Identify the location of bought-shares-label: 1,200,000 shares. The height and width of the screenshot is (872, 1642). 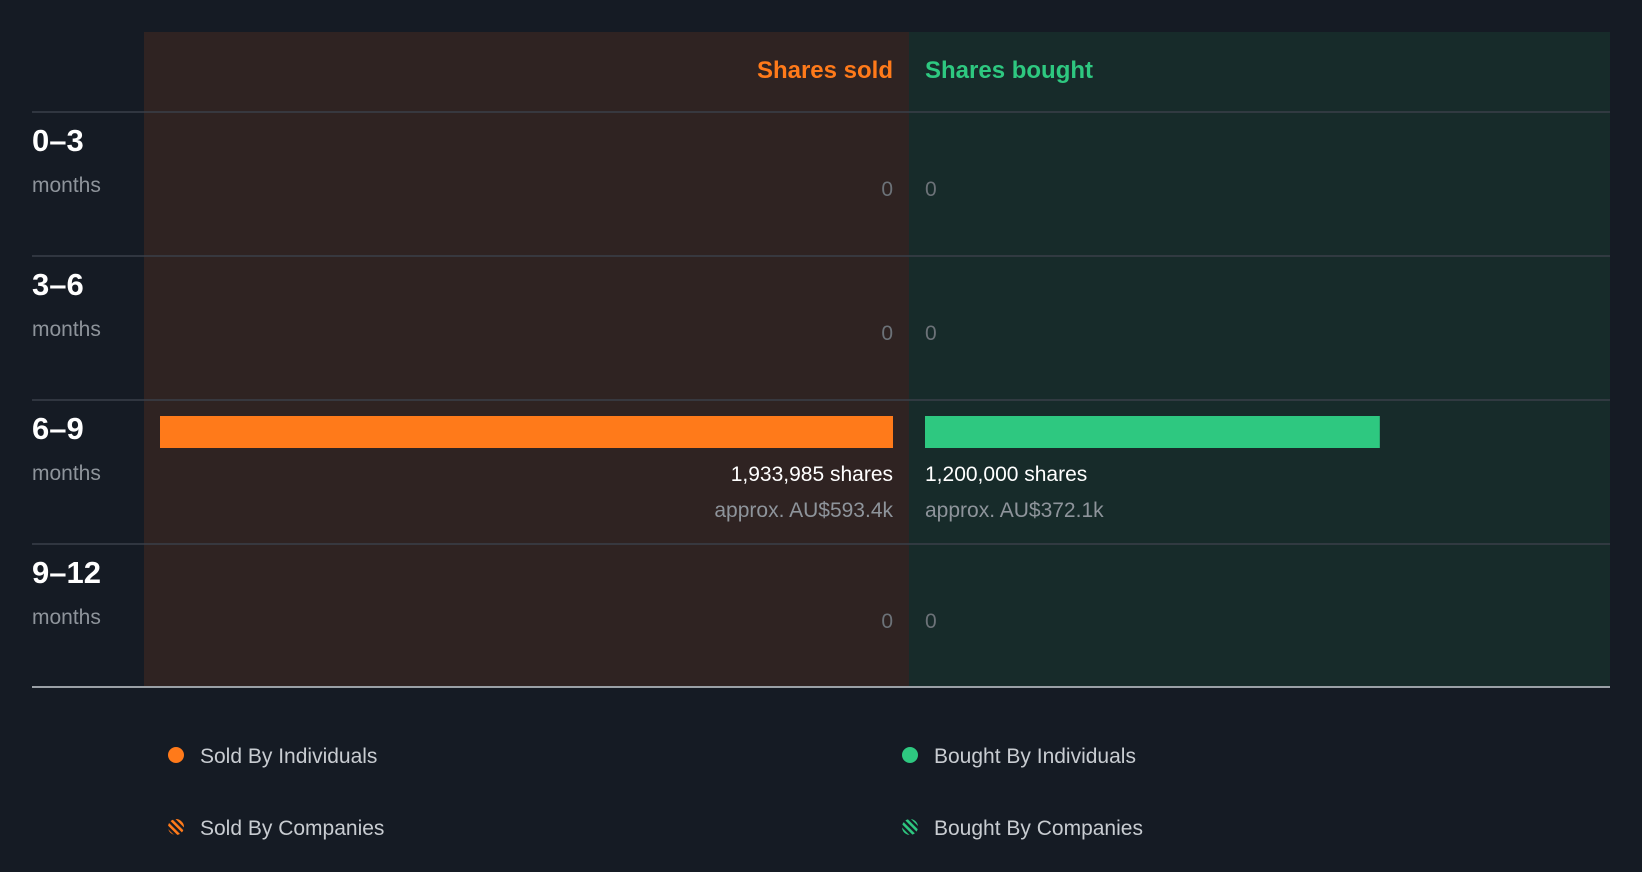
(1006, 474).